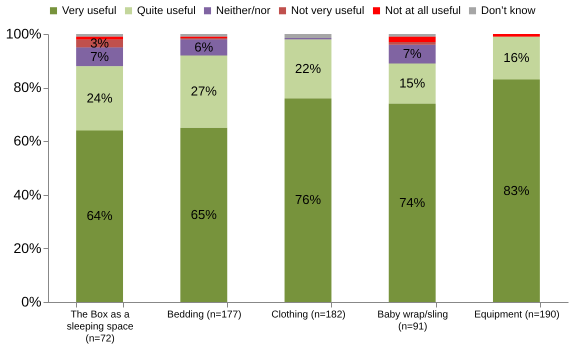 The width and height of the screenshot is (572, 348). Describe the element at coordinates (166, 10) in the screenshot. I see `legend-label: Quite useful` at that location.